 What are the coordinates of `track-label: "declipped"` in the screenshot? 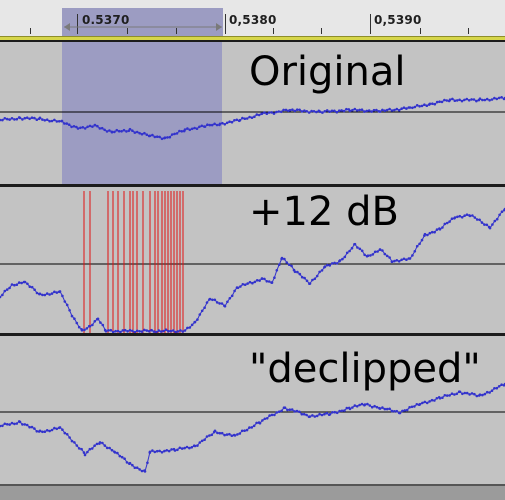 It's located at (365, 369).